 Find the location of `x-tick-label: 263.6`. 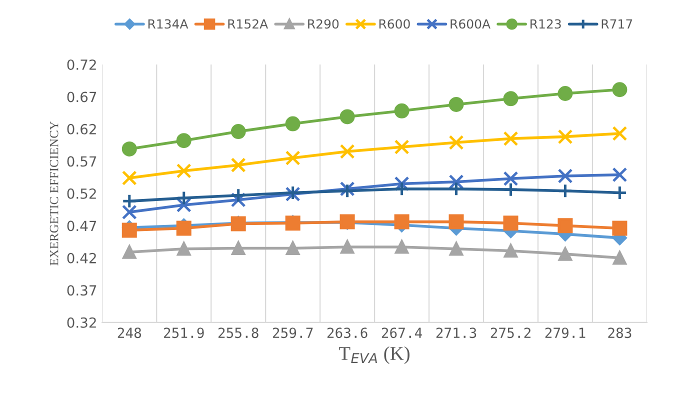

x-tick-label: 263.6 is located at coordinates (347, 333).